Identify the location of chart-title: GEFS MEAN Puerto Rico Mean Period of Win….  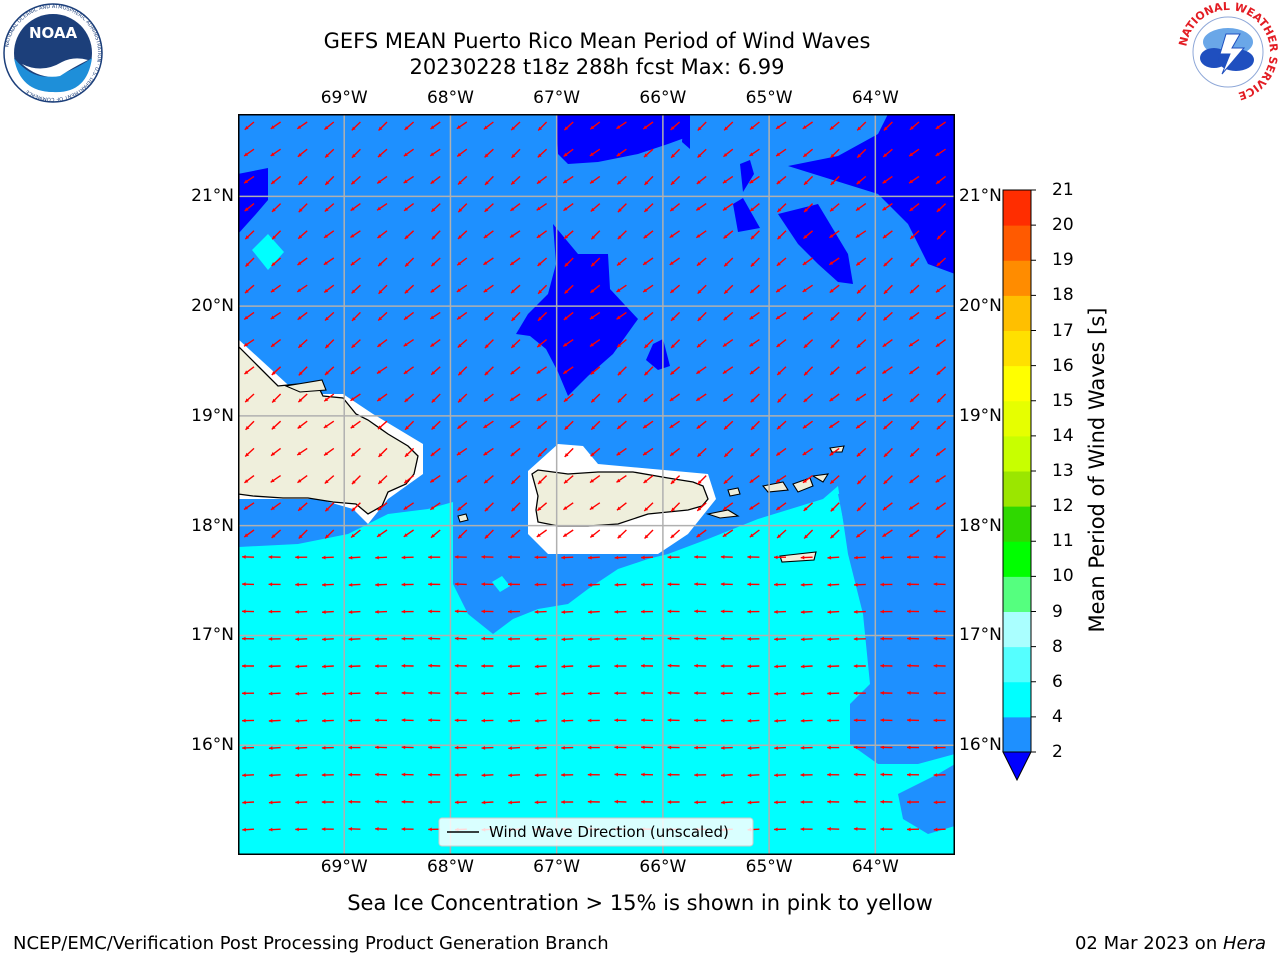
(597, 41).